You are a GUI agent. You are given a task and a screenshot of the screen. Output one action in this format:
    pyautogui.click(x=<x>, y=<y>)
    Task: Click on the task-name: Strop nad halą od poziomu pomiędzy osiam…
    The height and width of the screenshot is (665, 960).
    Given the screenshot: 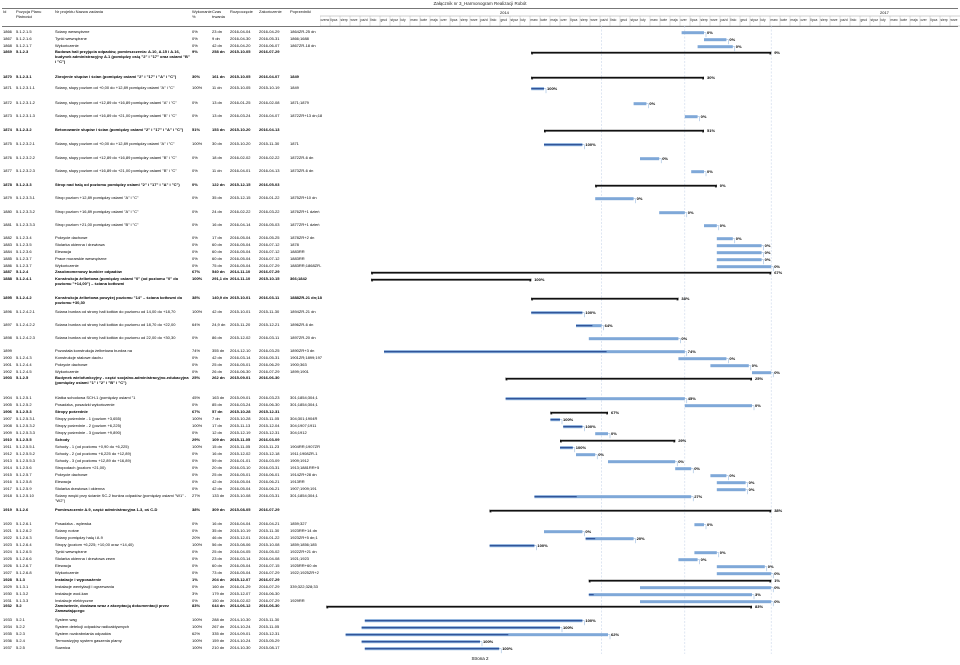 What is the action you would take?
    pyautogui.click(x=117, y=185)
    